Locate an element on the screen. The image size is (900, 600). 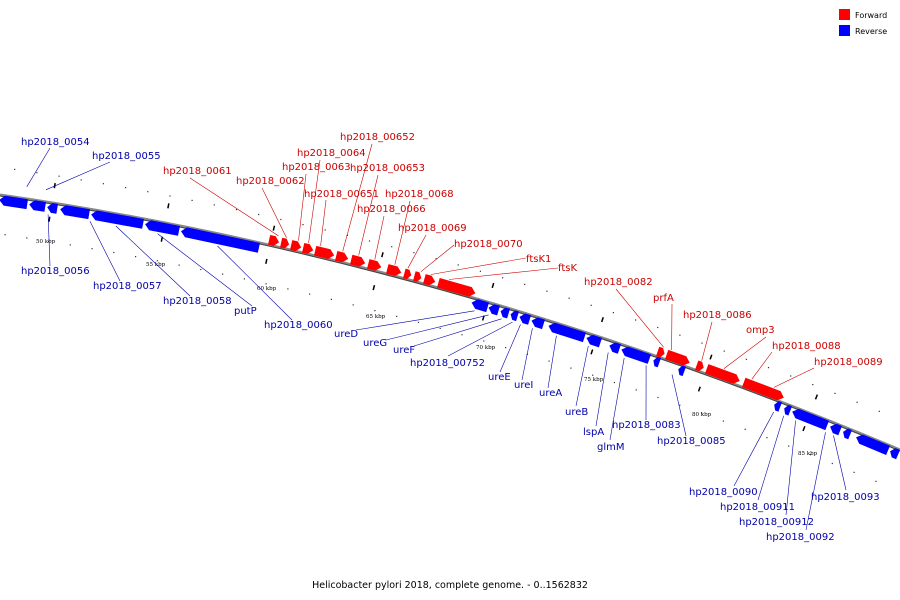
gene-label: ureF is located at coordinates (404, 350).